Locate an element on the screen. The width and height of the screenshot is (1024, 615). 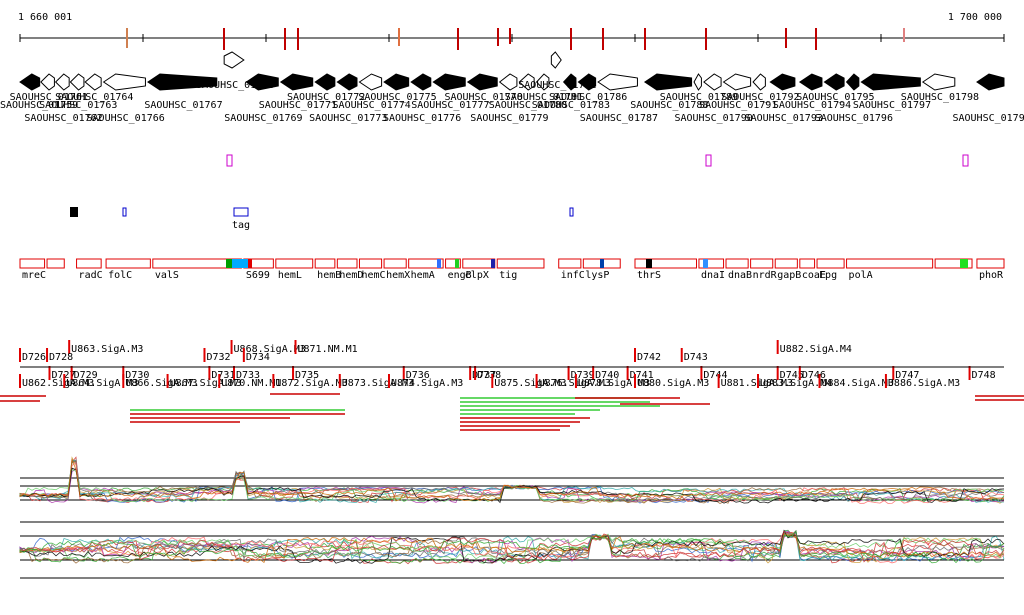
ncrna-tag-label: tag is located at coordinates (241, 225).